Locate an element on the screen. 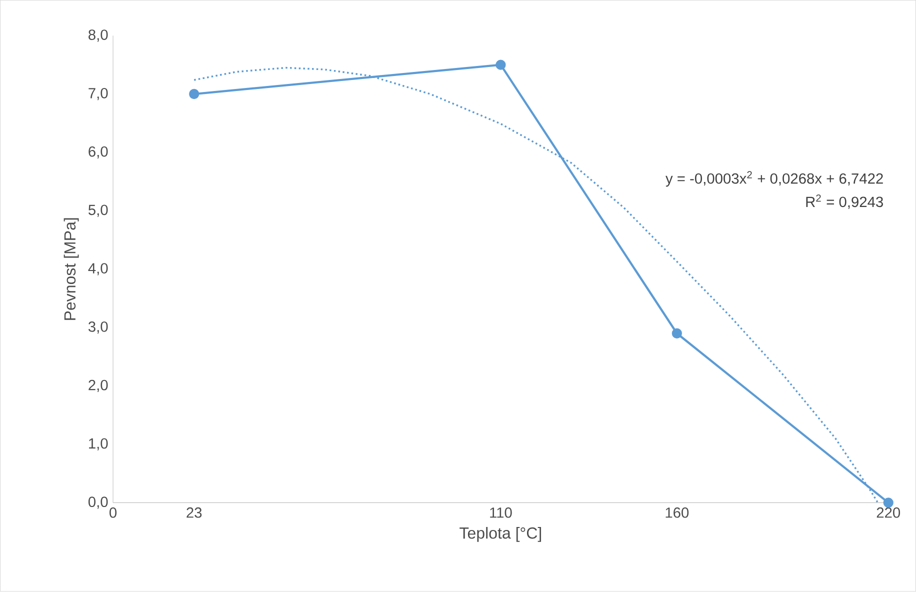 The image size is (916, 592). y-tick-label: 5,0 is located at coordinates (98, 210).